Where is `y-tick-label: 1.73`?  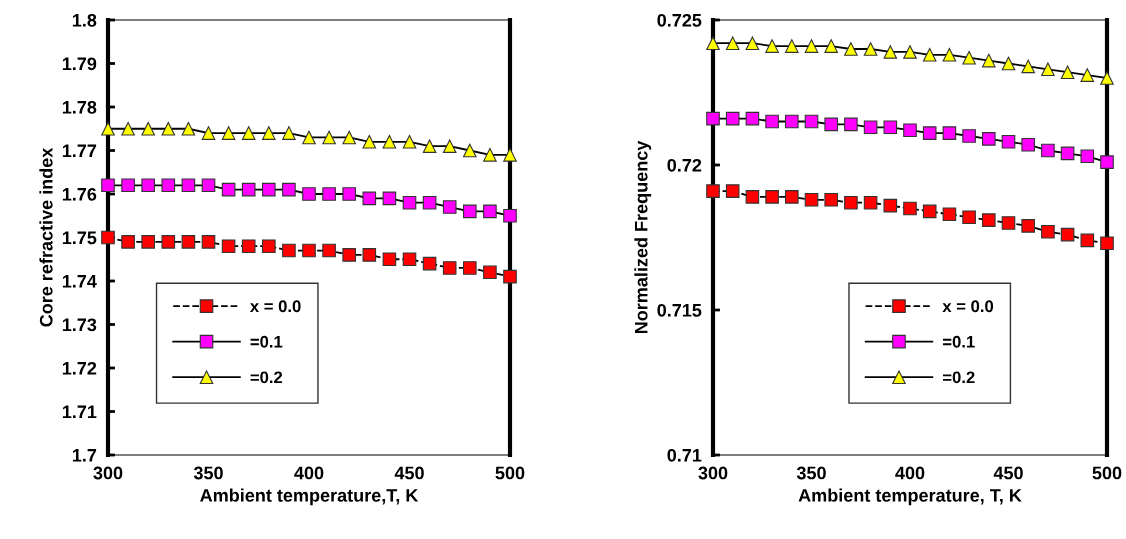
y-tick-label: 1.73 is located at coordinates (79, 325).